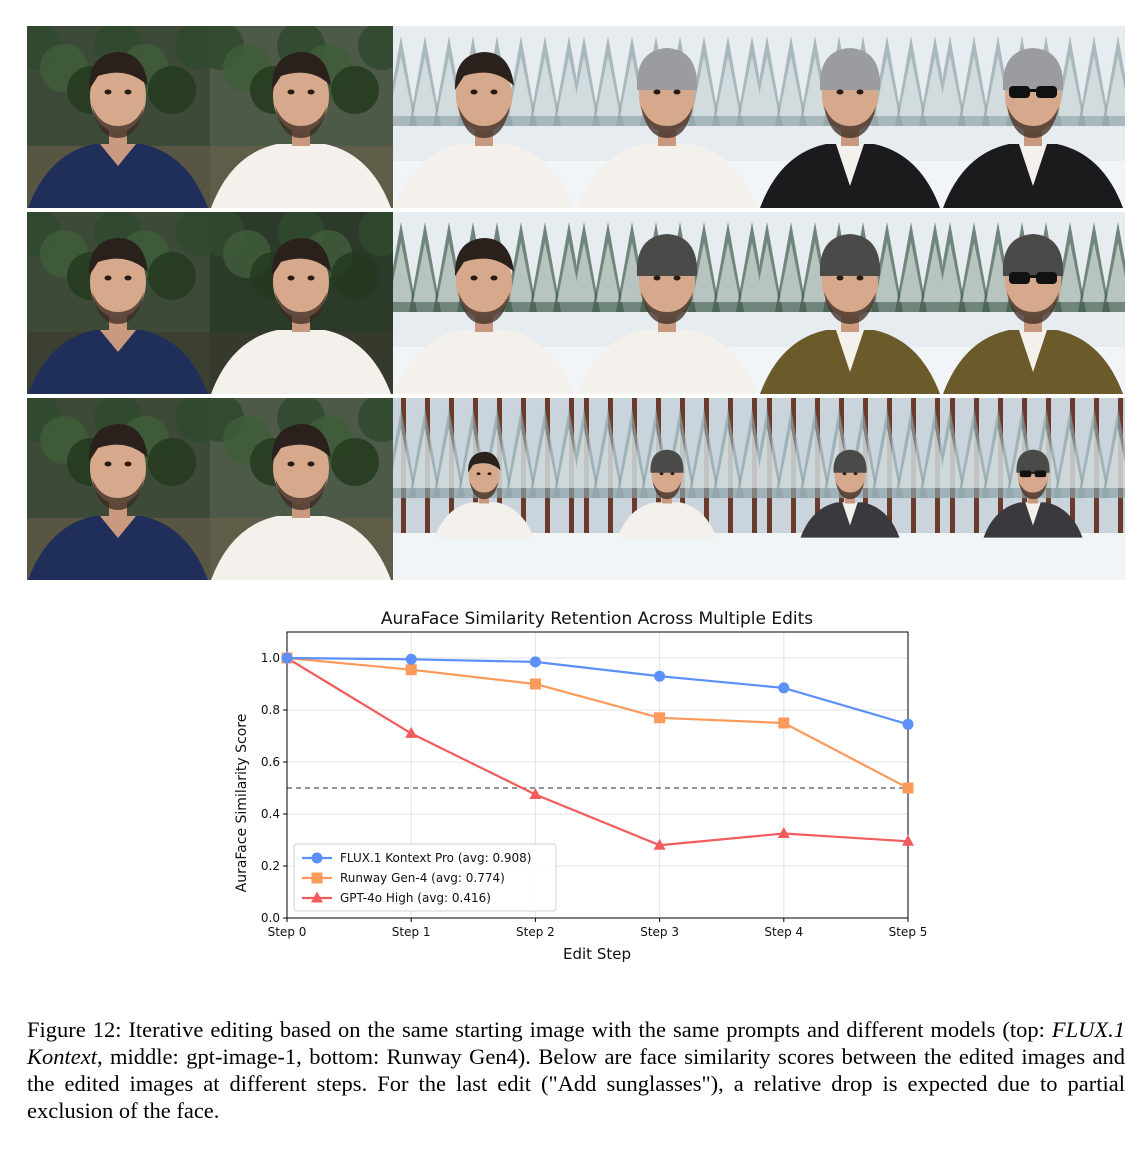  I want to click on plot-frame, so click(597, 775).